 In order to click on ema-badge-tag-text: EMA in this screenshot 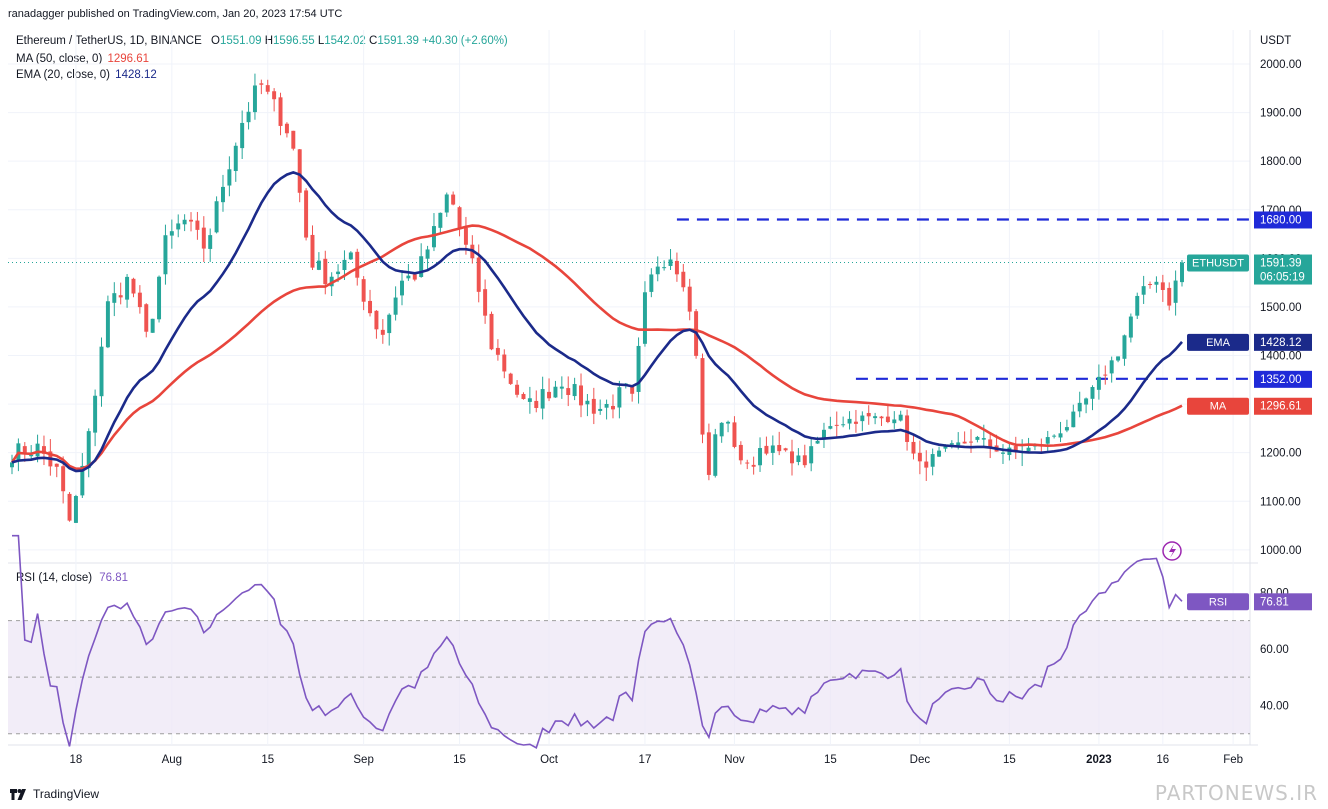, I will do `click(1218, 343)`.